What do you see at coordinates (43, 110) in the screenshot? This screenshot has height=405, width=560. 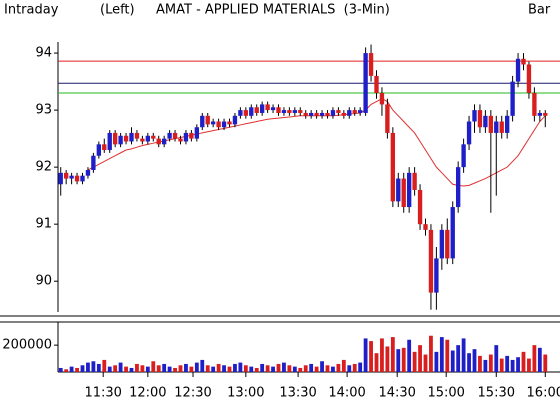 I see `y-tick-label: 93` at bounding box center [43, 110].